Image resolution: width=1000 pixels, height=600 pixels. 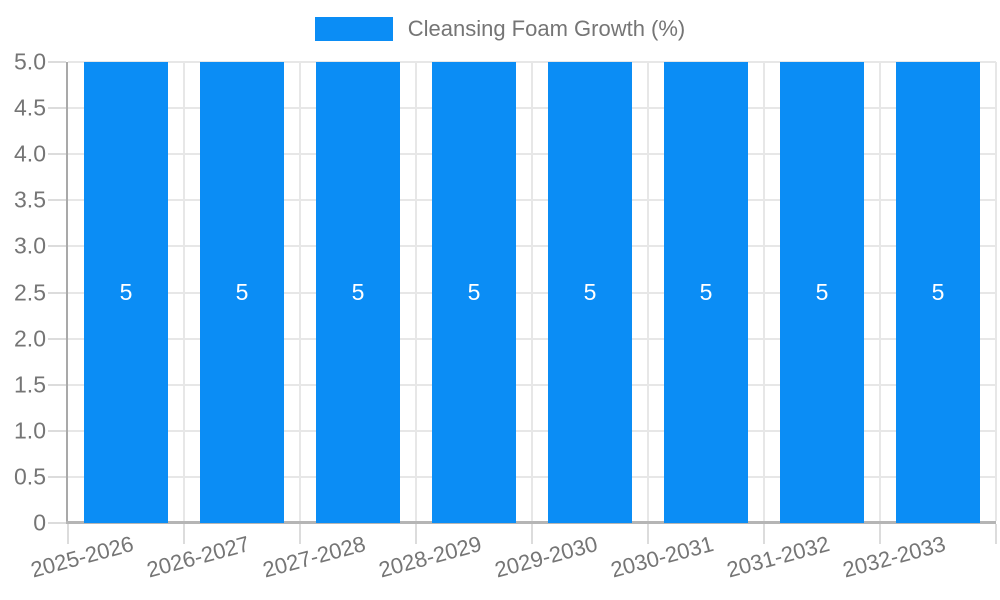 I want to click on y-tick-label: 2.5, so click(x=30, y=292).